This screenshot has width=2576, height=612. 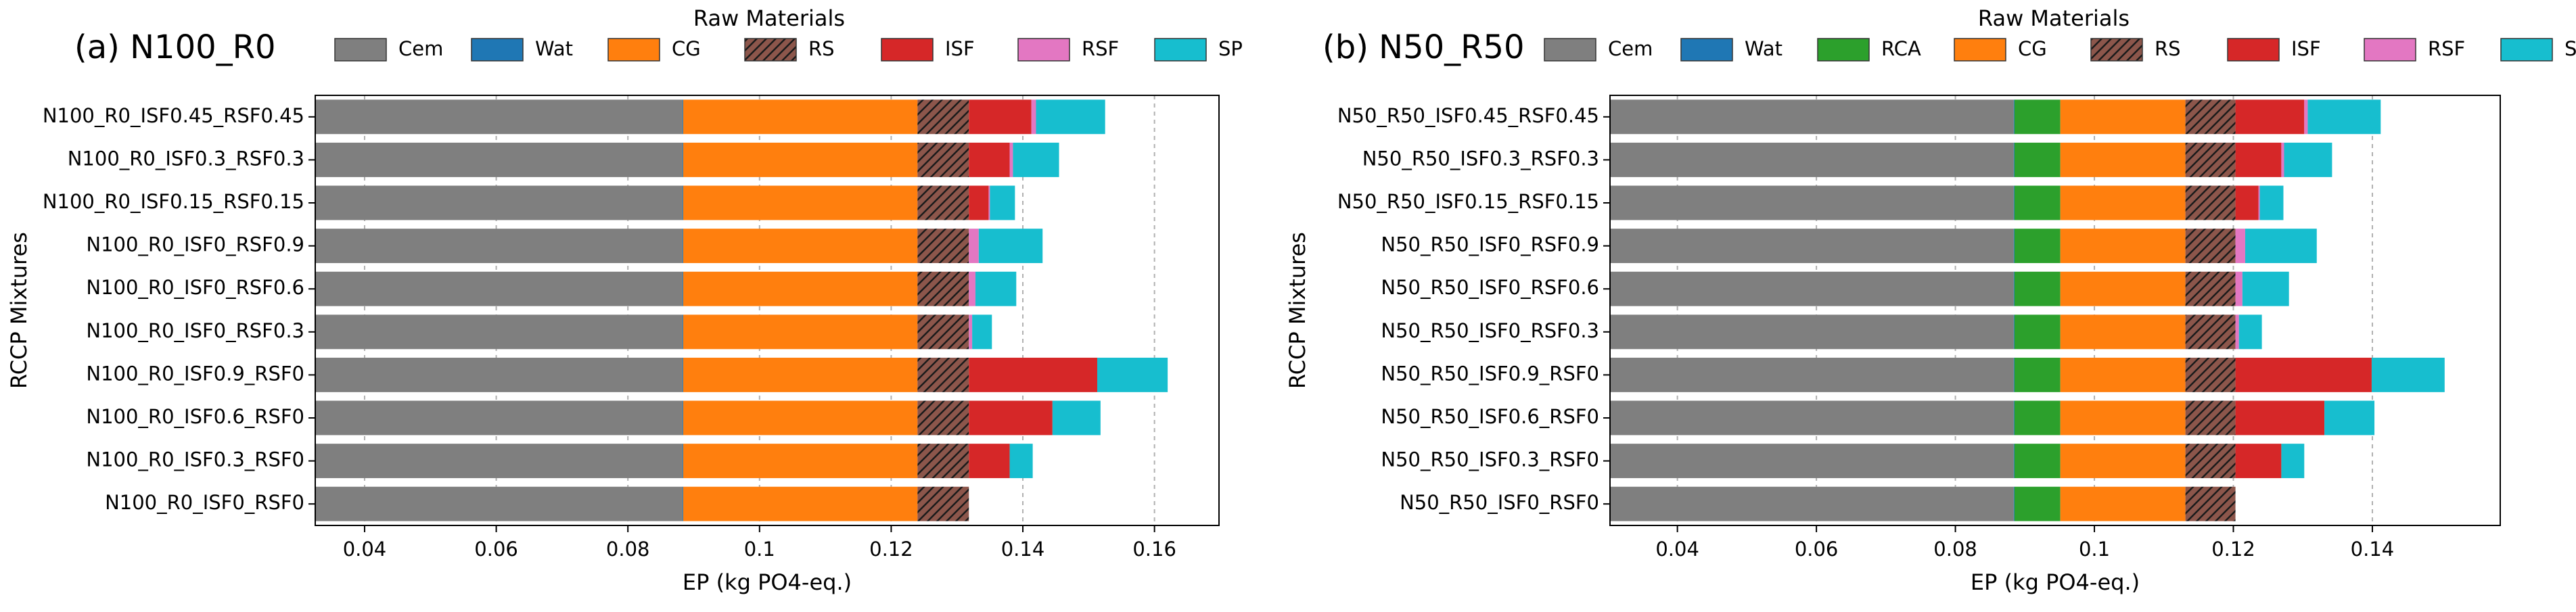 What do you see at coordinates (1480, 158) in the screenshot?
I see `y-tick-label: N50_R50_ISF0.3_RSF0.3` at bounding box center [1480, 158].